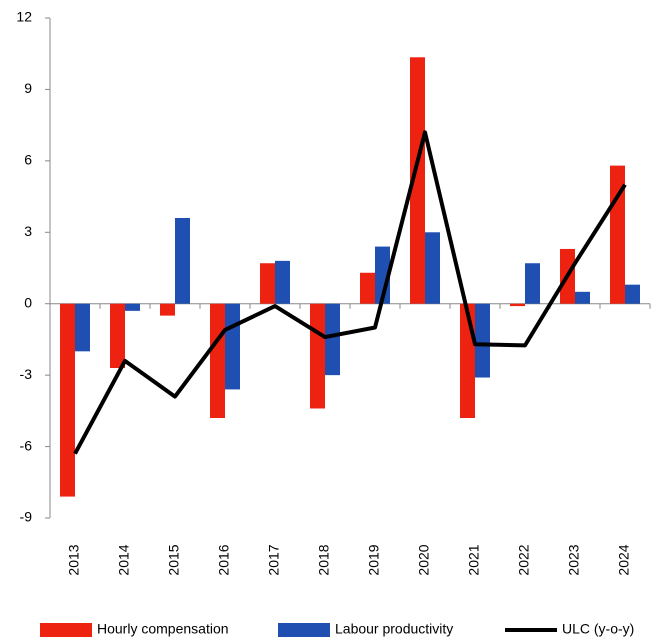  I want to click on x-tick-label: 2022, so click(524, 559).